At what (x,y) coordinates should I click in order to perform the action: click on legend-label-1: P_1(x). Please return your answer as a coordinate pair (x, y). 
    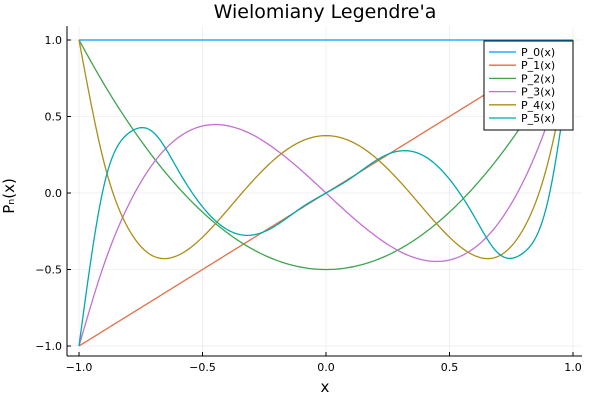
    Looking at the image, I should click on (538, 65).